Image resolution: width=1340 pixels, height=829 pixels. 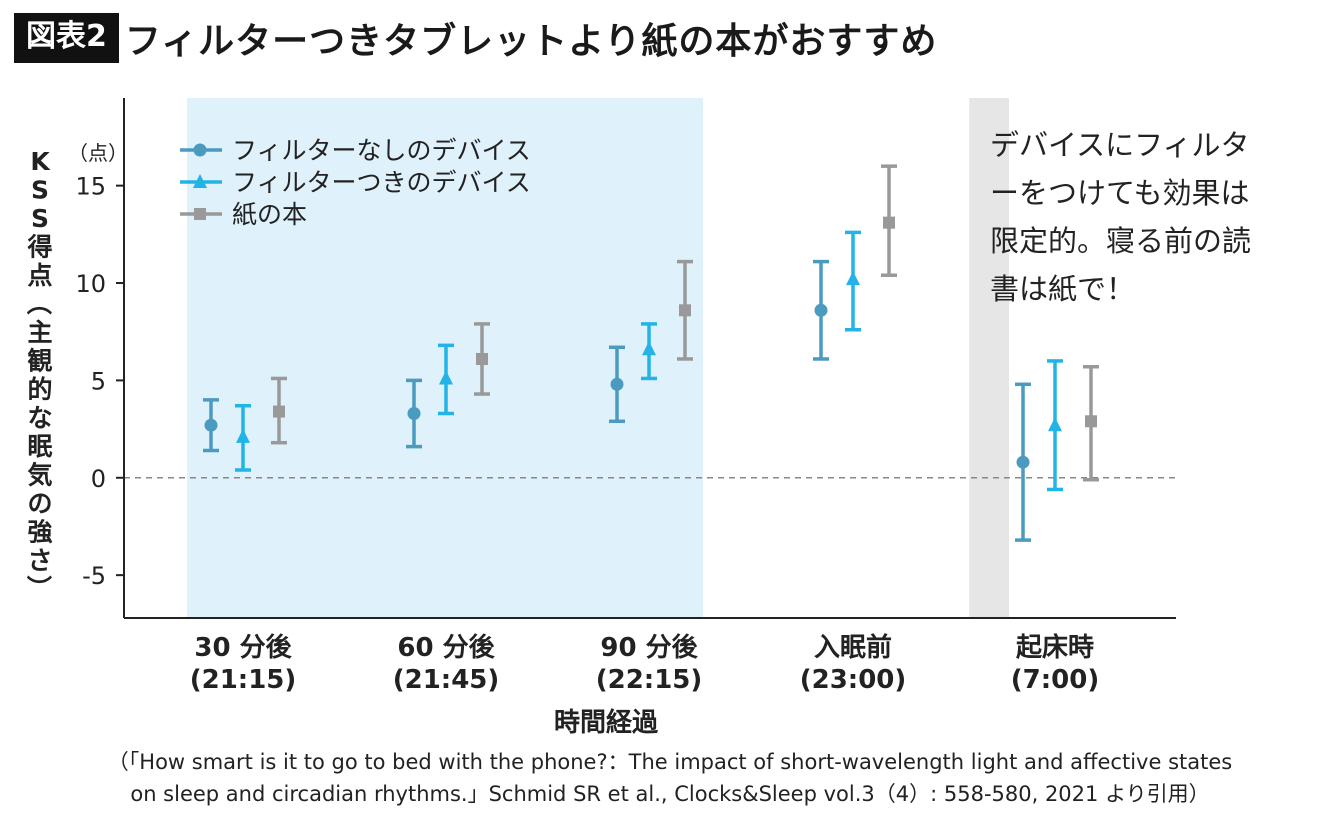 What do you see at coordinates (39, 560) in the screenshot?
I see `y-axis-label-char: さ` at bounding box center [39, 560].